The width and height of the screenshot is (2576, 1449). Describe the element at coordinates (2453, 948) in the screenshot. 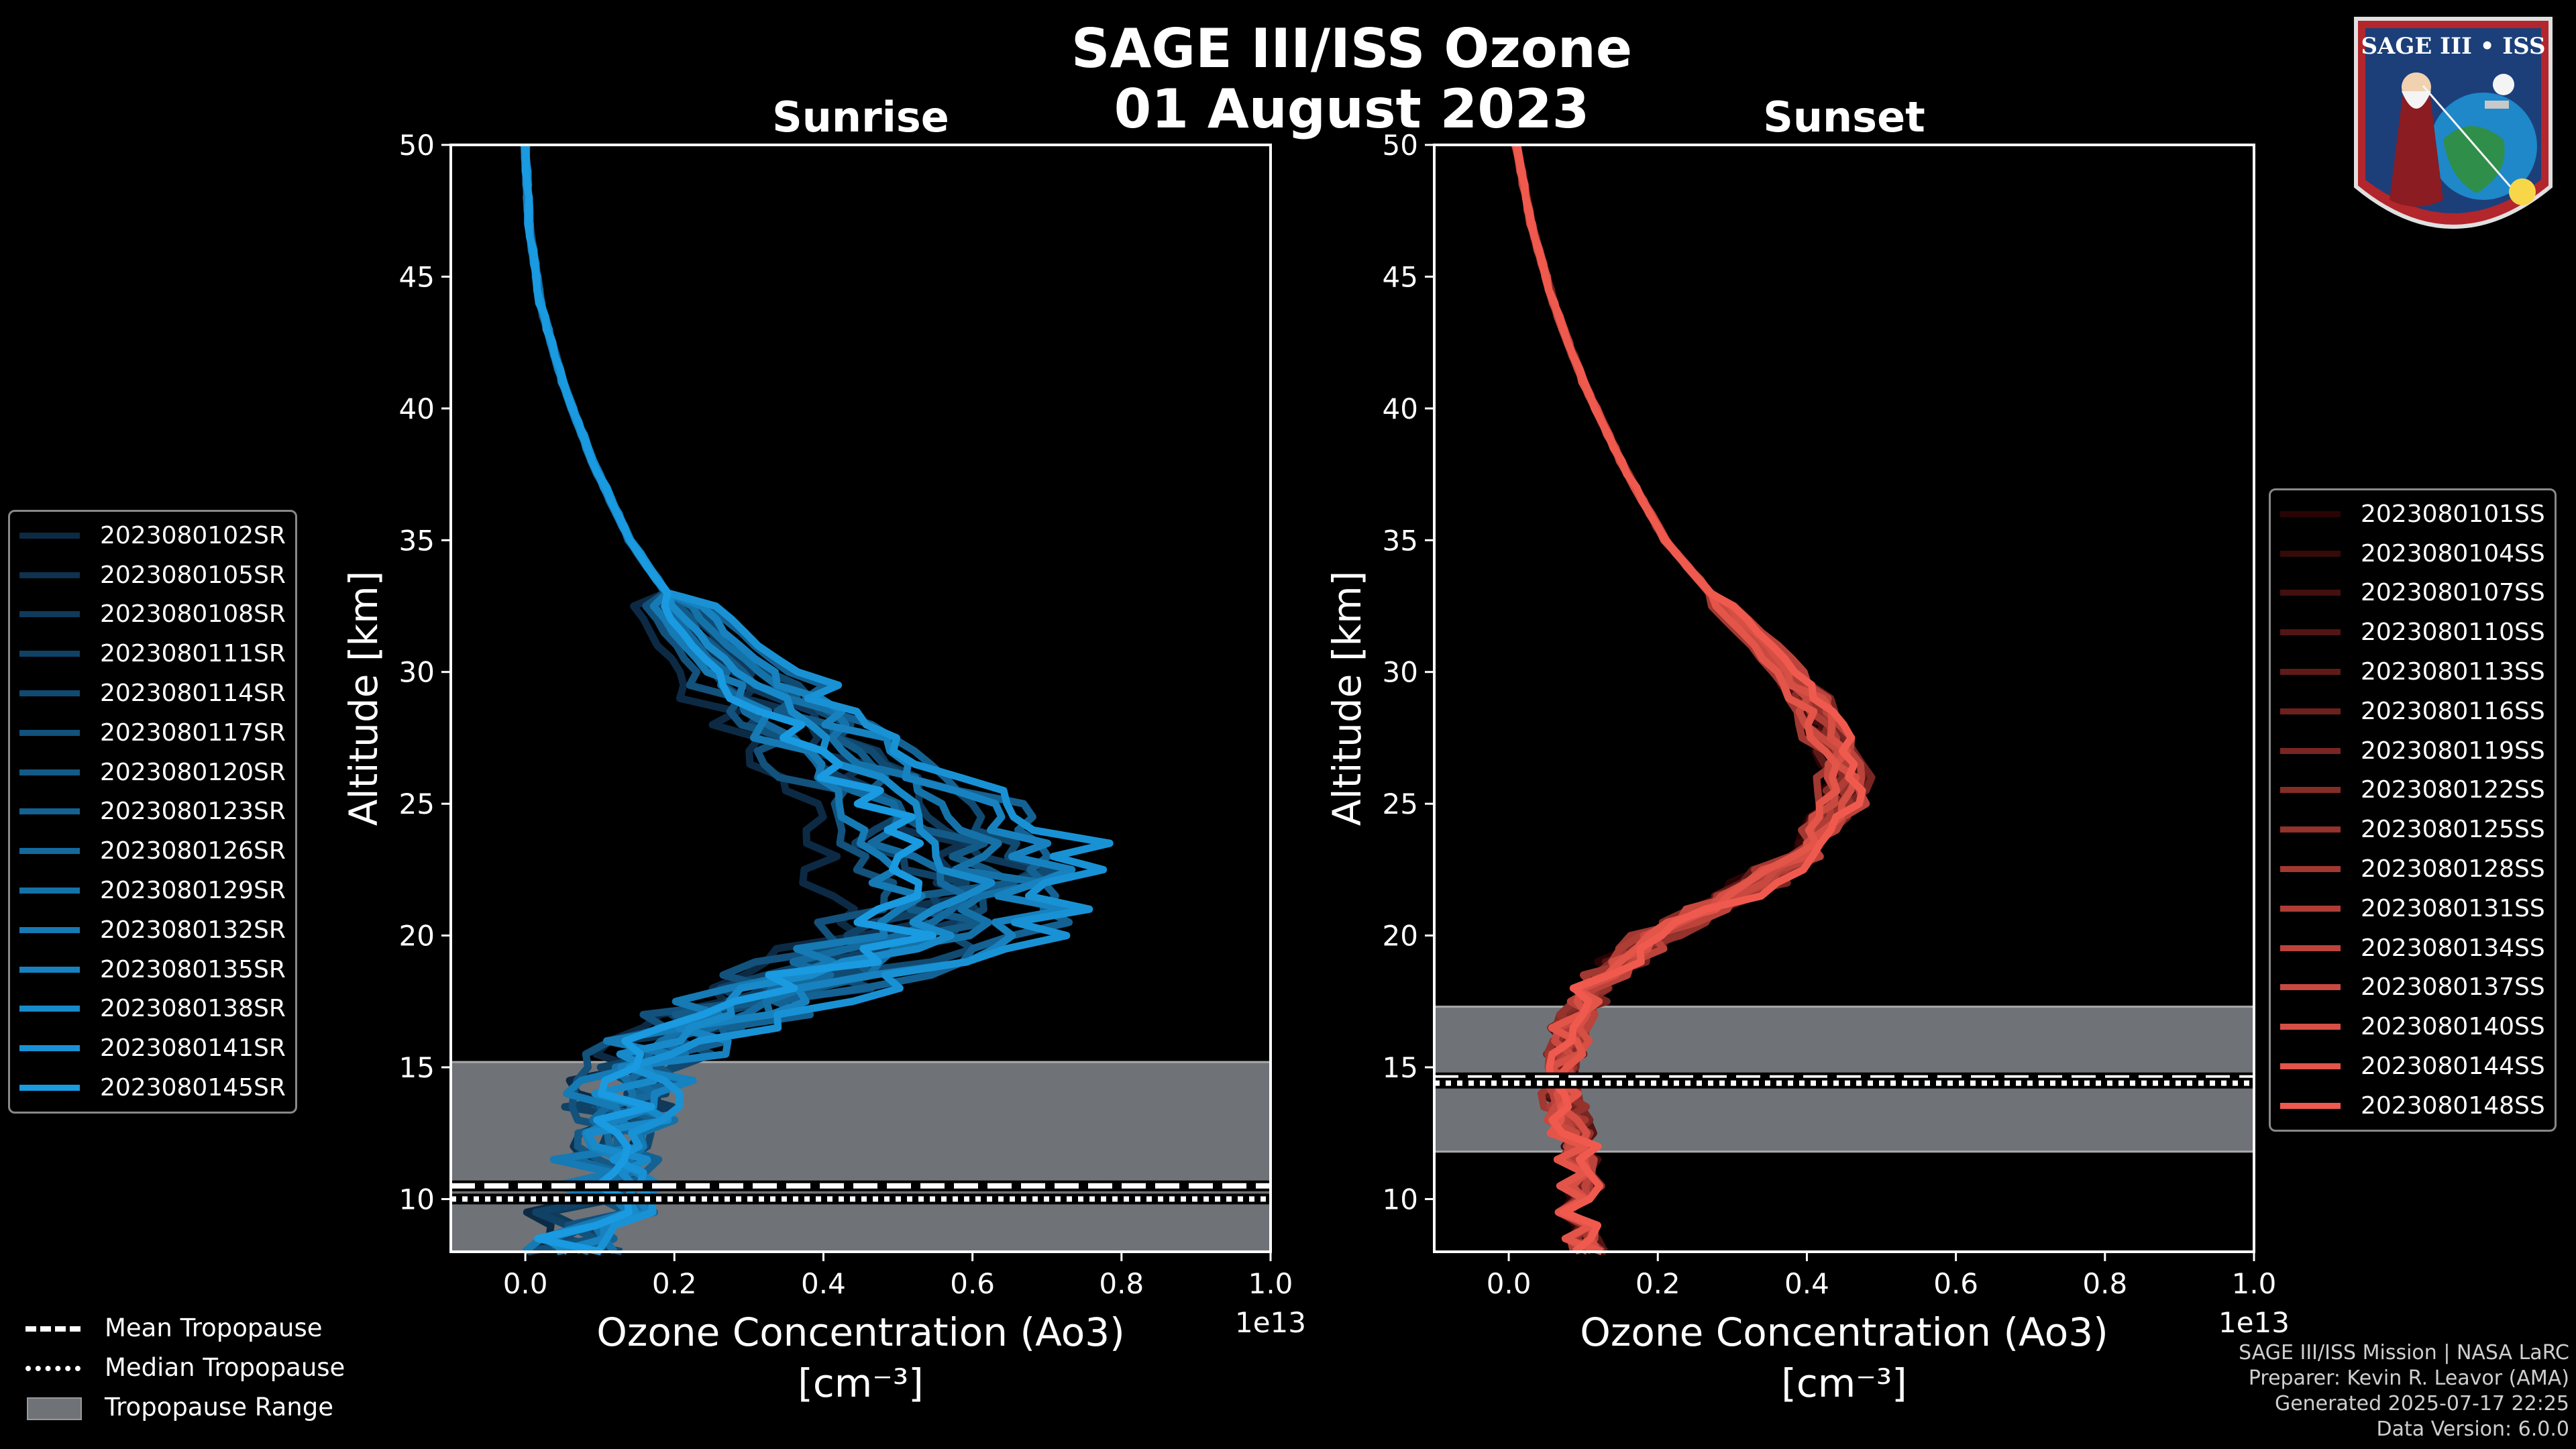

I see `legend-label: 2023080134SS` at that location.